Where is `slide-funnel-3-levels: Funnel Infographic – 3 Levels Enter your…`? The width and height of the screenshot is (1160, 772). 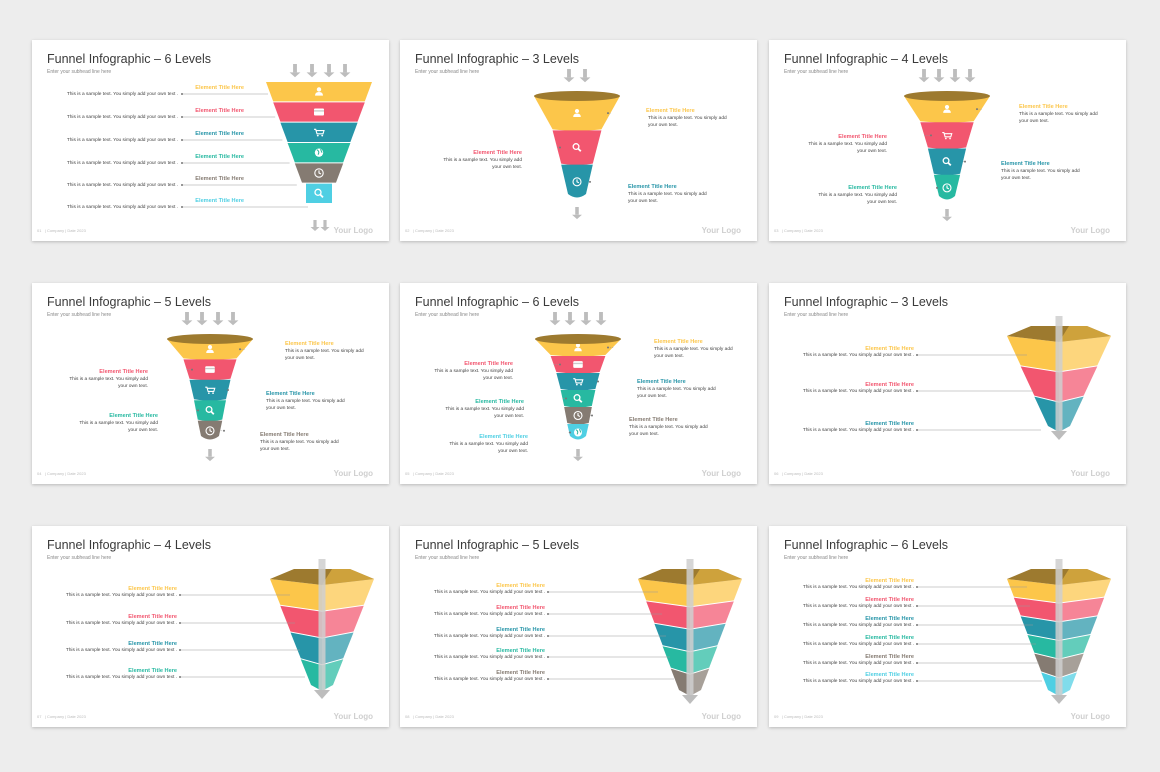
slide-funnel-3-levels: Funnel Infographic – 3 Levels Enter your… is located at coordinates (578, 140).